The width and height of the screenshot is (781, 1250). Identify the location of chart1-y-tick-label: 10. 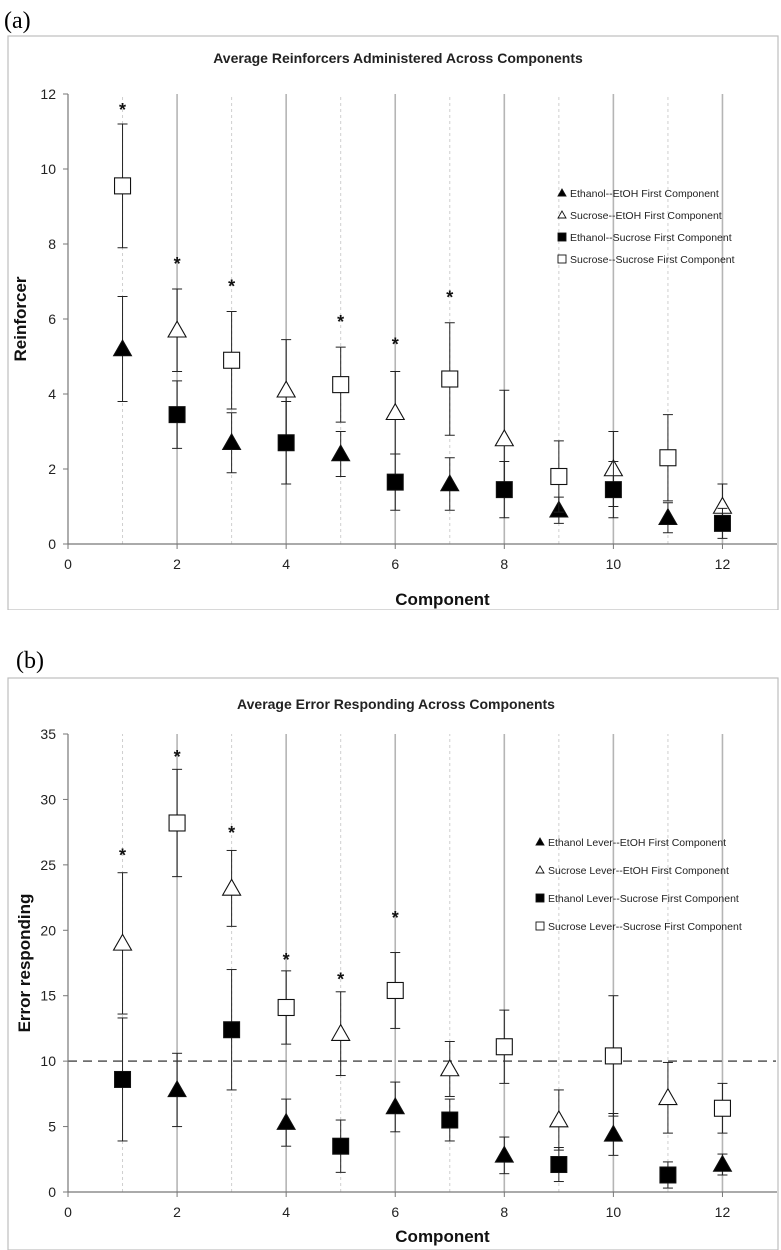
(48, 1061).